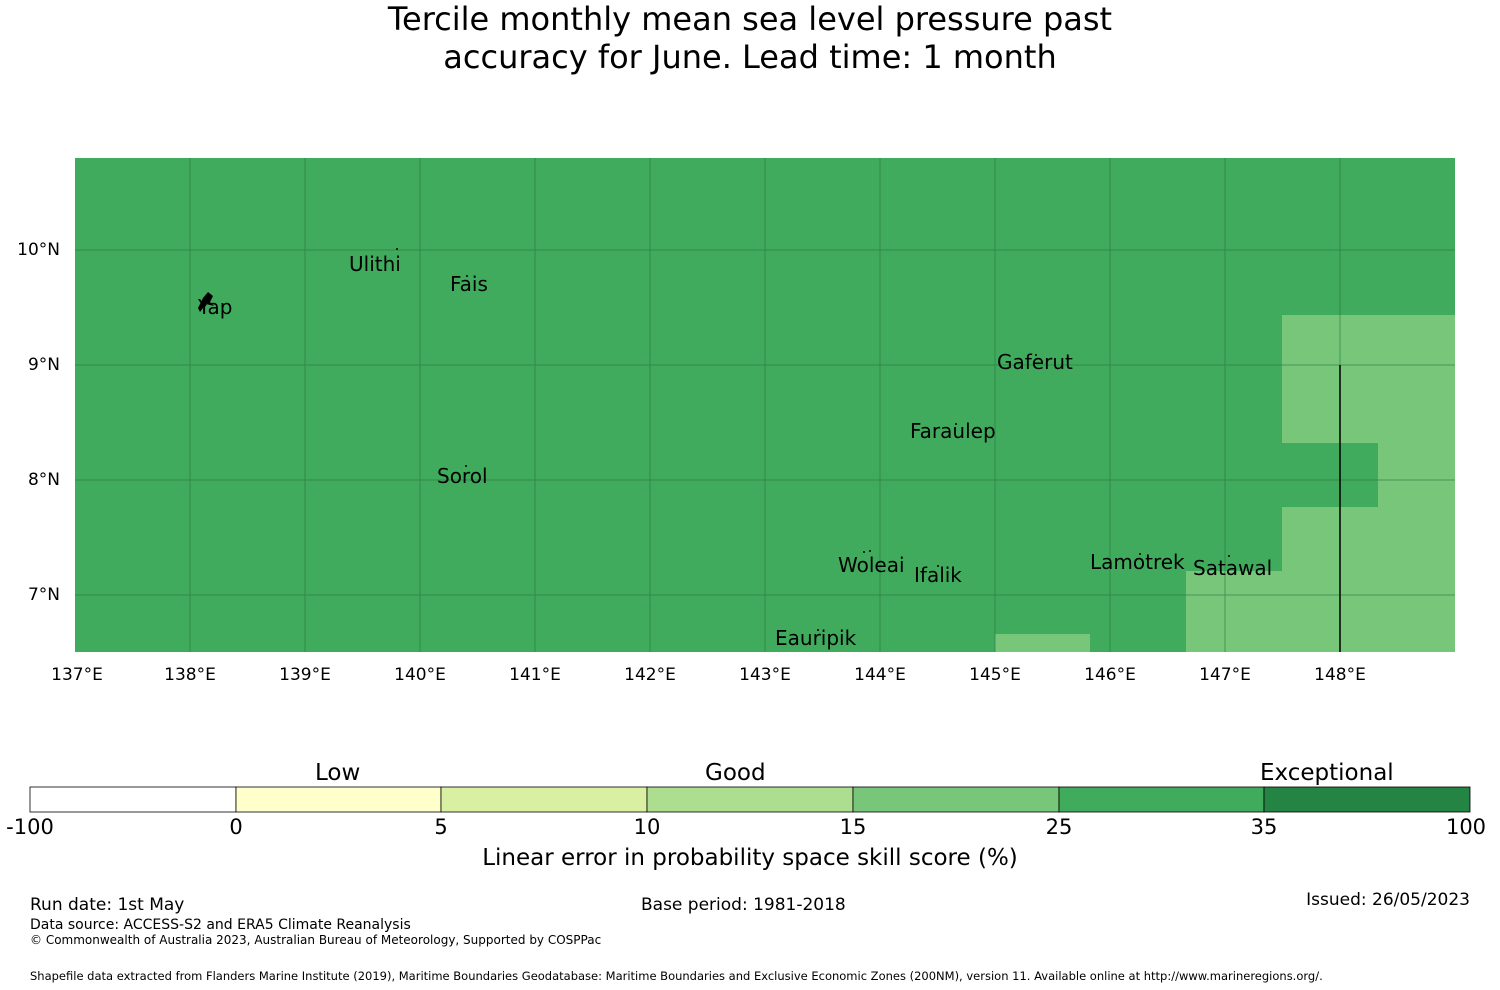 The height and width of the screenshot is (990, 1500). What do you see at coordinates (853, 827) in the screenshot?
I see `colorbar-tick: 15` at bounding box center [853, 827].